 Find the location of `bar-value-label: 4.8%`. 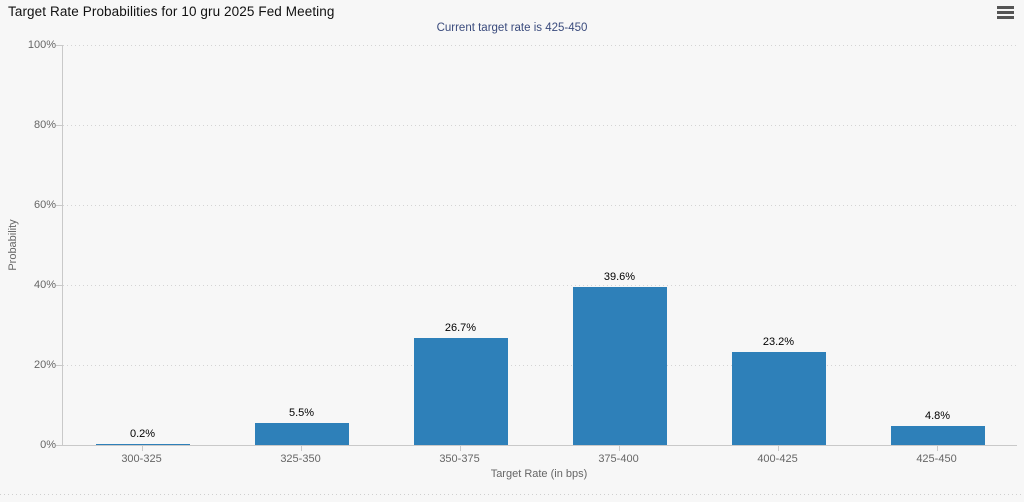

bar-value-label: 4.8% is located at coordinates (937, 416).